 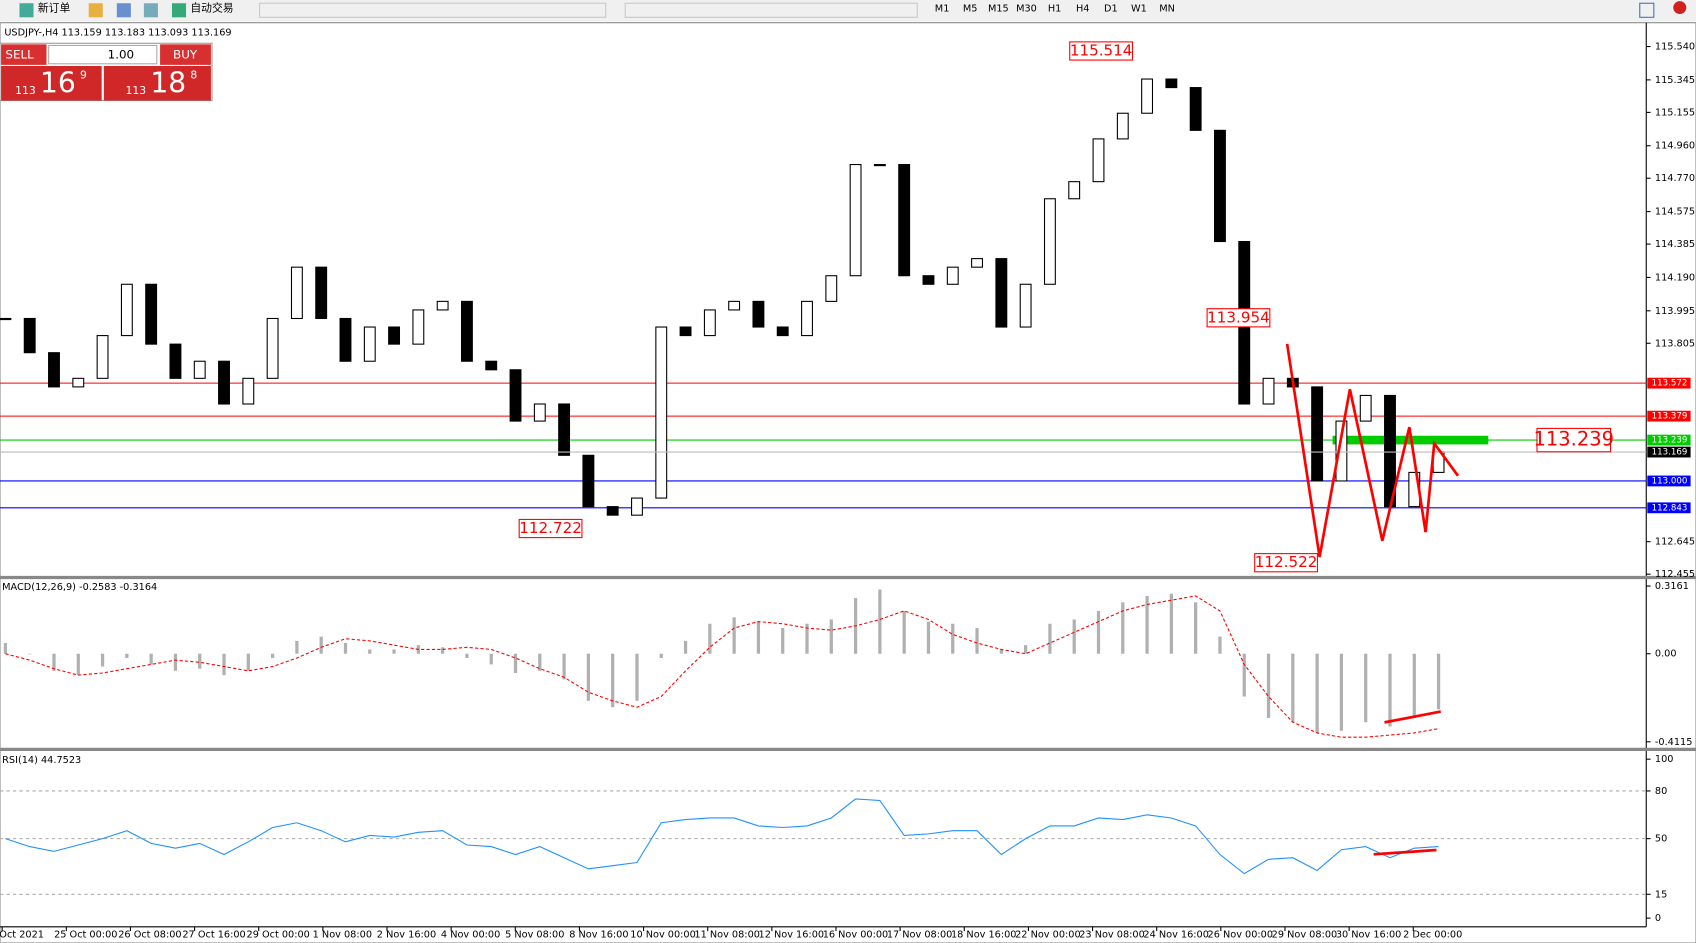 I want to click on timeframe-button: M1, so click(x=942, y=9).